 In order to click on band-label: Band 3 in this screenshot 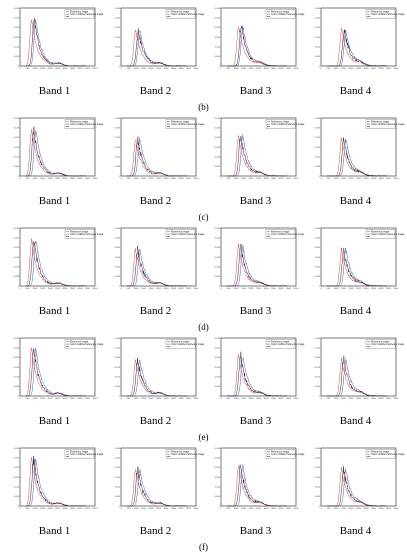, I will do `click(255, 421)`.